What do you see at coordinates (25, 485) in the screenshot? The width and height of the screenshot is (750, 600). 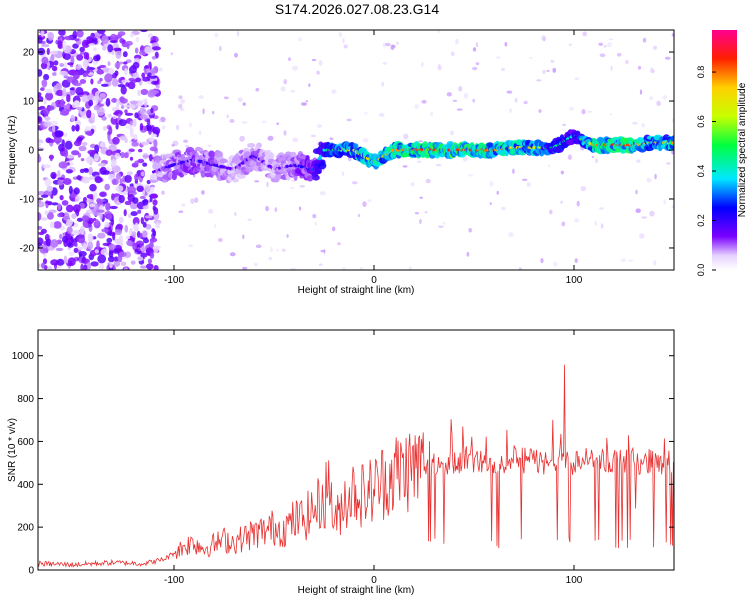 I see `y-tick-label: 400` at bounding box center [25, 485].